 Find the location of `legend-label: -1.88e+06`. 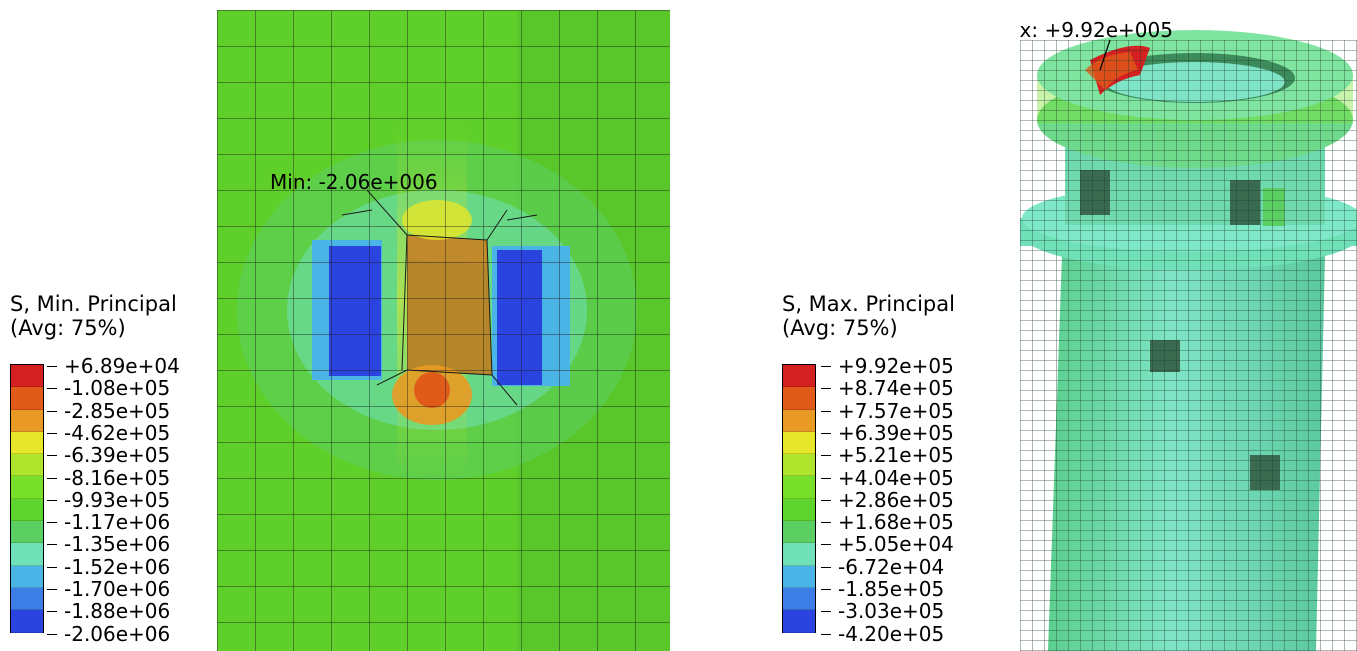

legend-label: -1.88e+06 is located at coordinates (108, 611).